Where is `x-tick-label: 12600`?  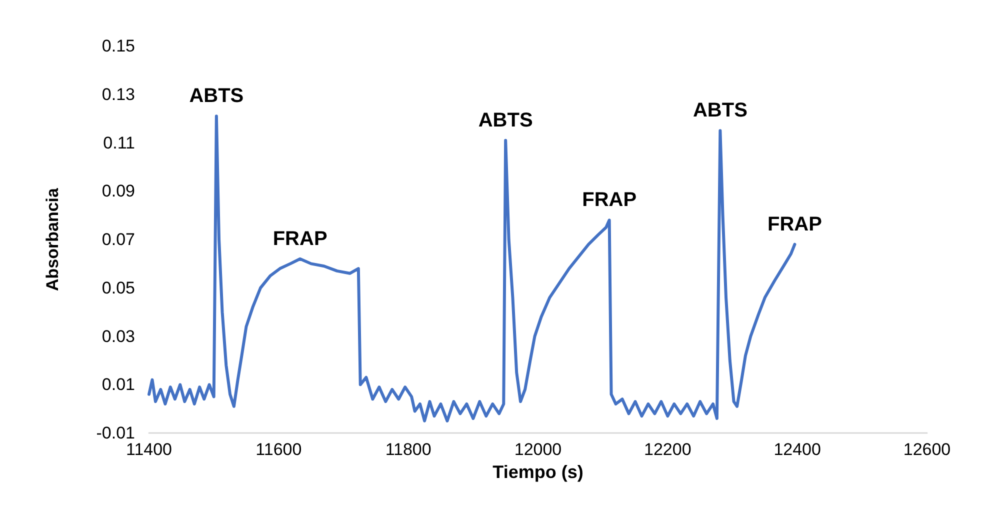 x-tick-label: 12600 is located at coordinates (927, 449).